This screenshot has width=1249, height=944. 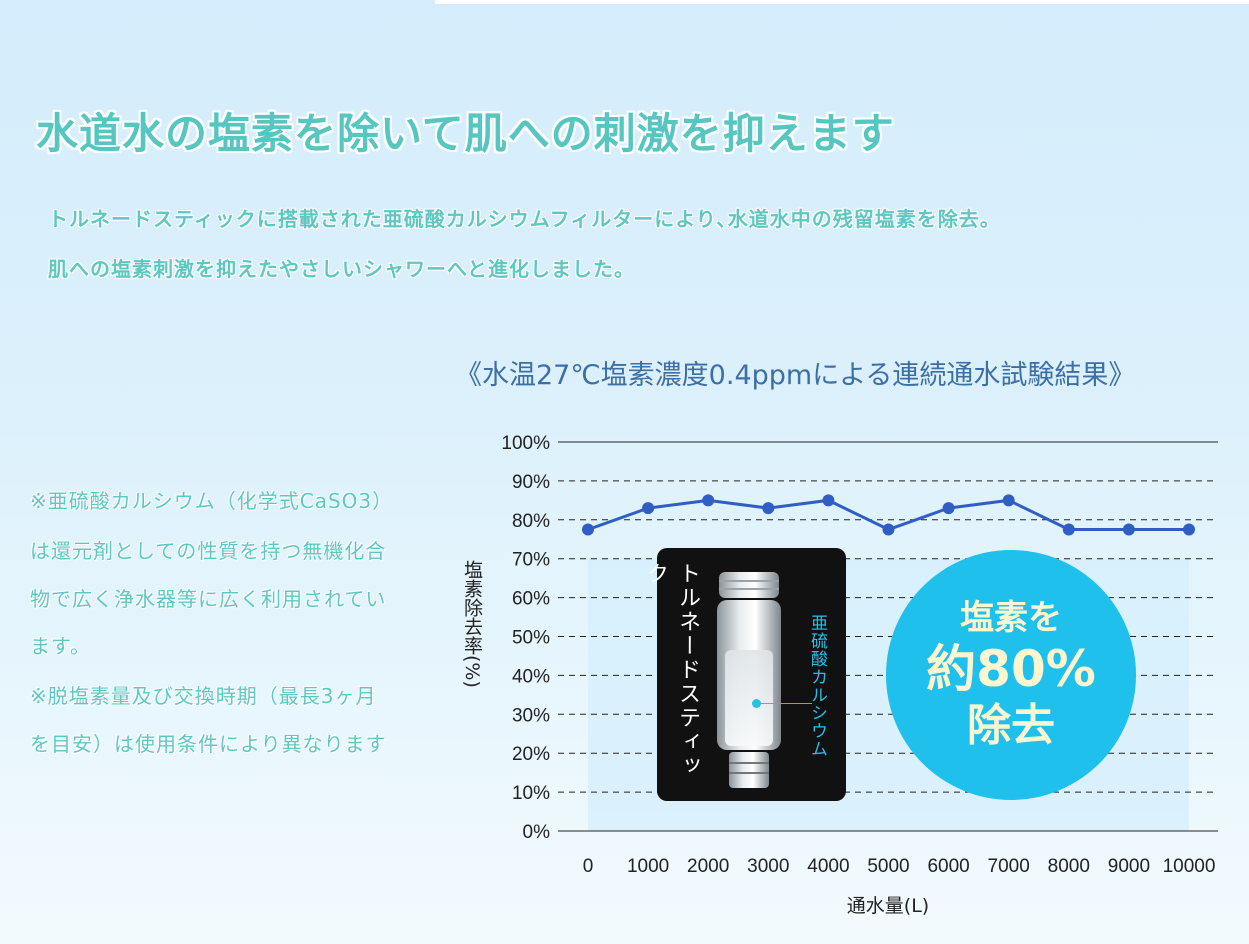 What do you see at coordinates (1011, 669) in the screenshot?
I see `badge-line-2: 約80%` at bounding box center [1011, 669].